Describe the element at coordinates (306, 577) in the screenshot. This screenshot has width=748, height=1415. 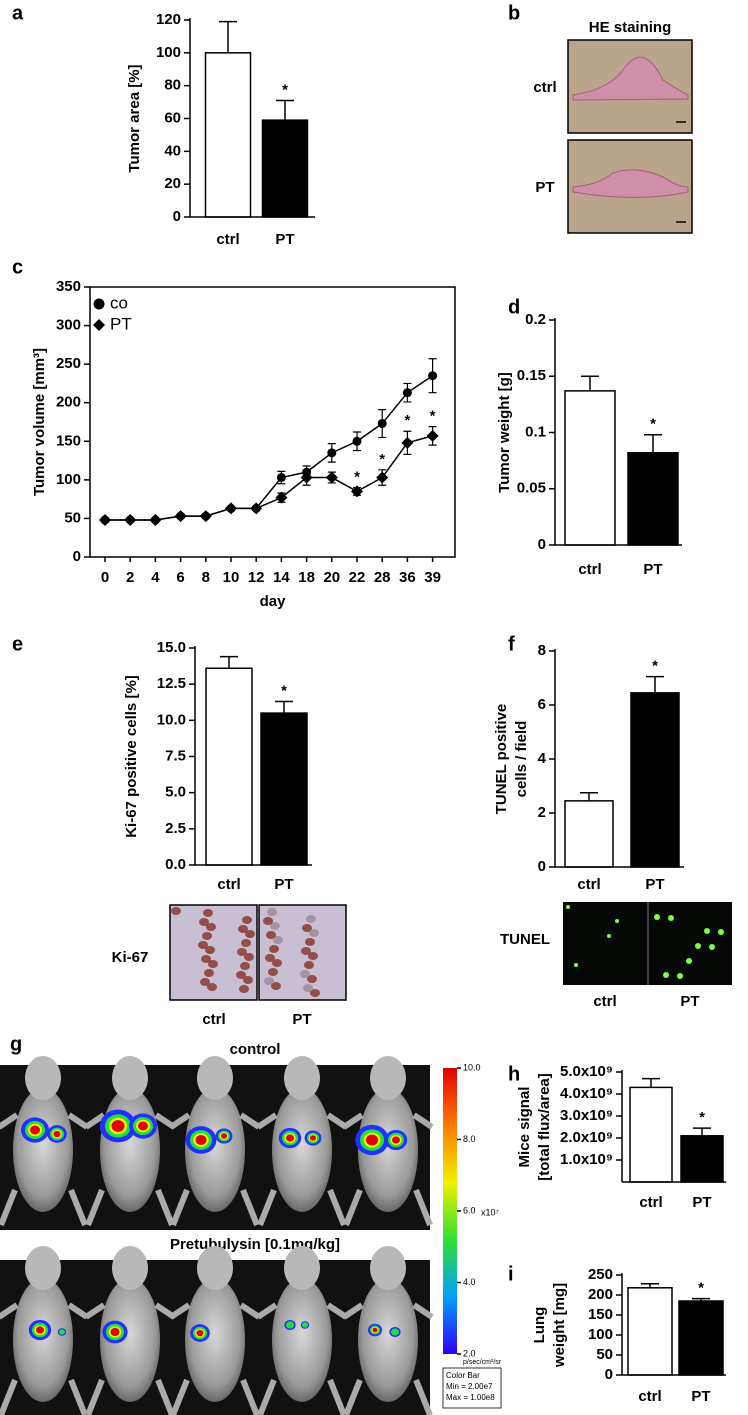
I see `x-tick-label: 18` at that location.